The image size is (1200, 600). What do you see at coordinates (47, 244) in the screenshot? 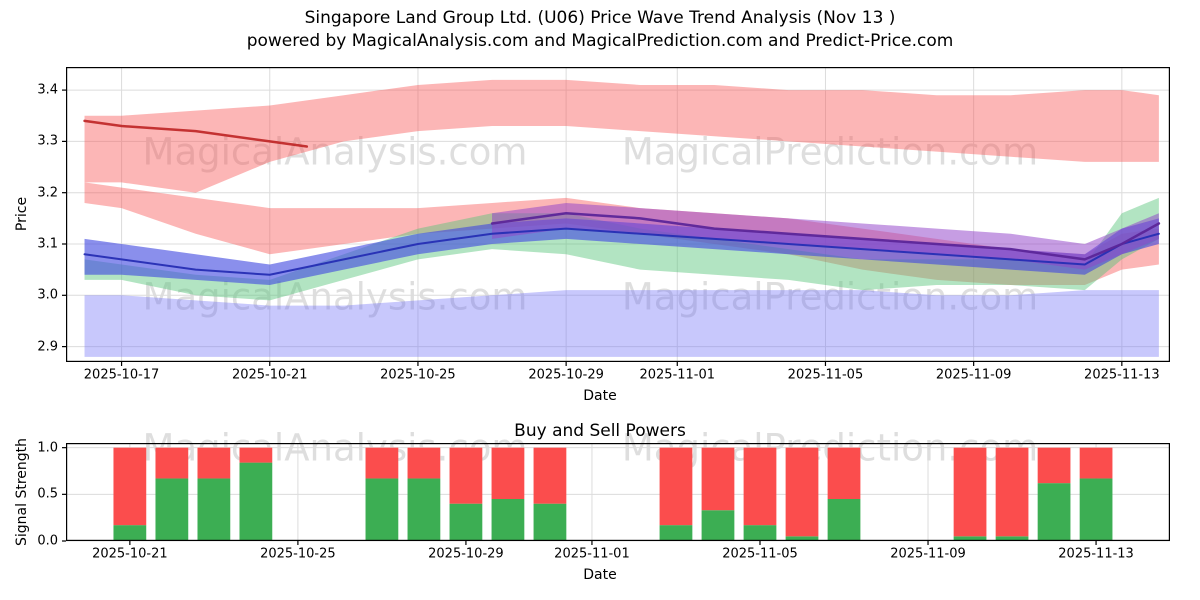
I see `tick-label: 3.1` at bounding box center [47, 244].